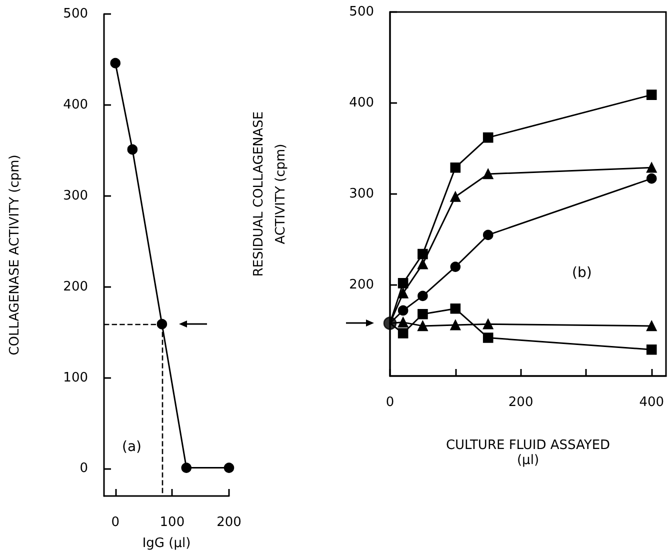  I want to click on y-tick-label: 100, so click(75, 378).